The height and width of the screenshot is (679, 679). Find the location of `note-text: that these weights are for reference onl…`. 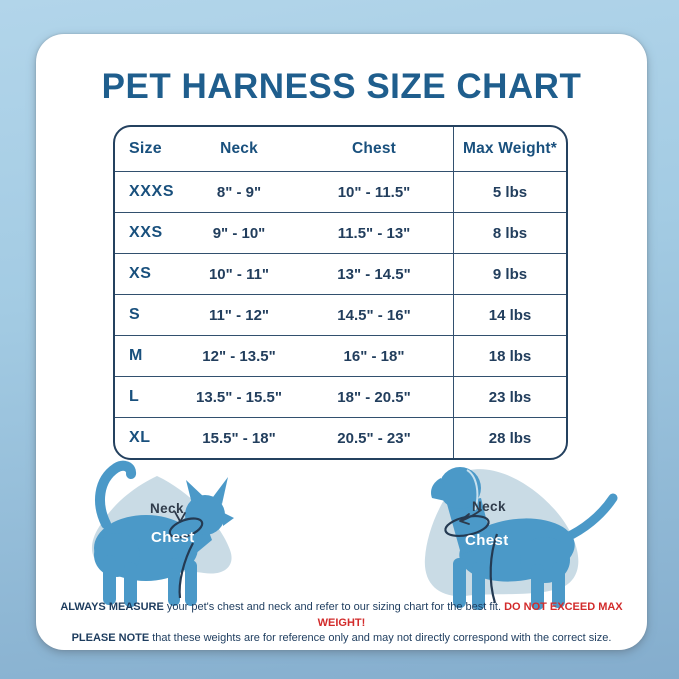

note-text: that these weights are for reference onl… is located at coordinates (380, 638).